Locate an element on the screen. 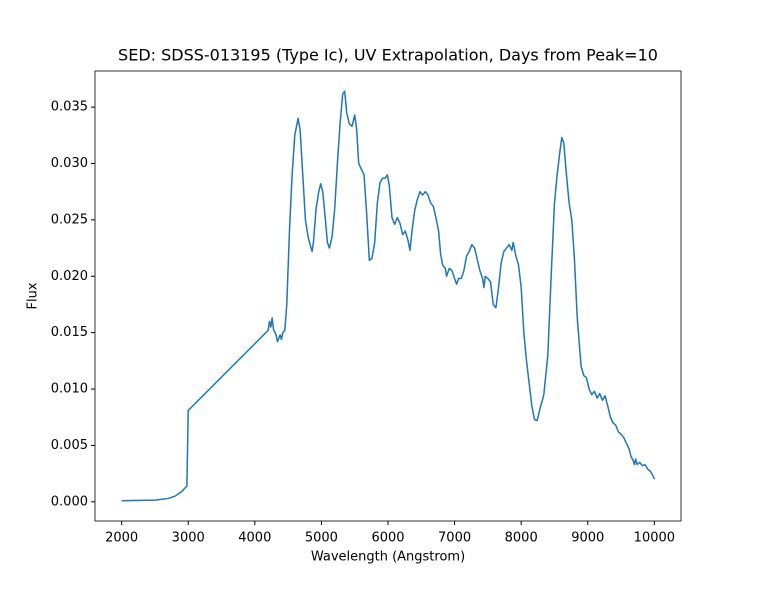 The width and height of the screenshot is (757, 590). y-tick-label: 0.035 is located at coordinates (69, 107).